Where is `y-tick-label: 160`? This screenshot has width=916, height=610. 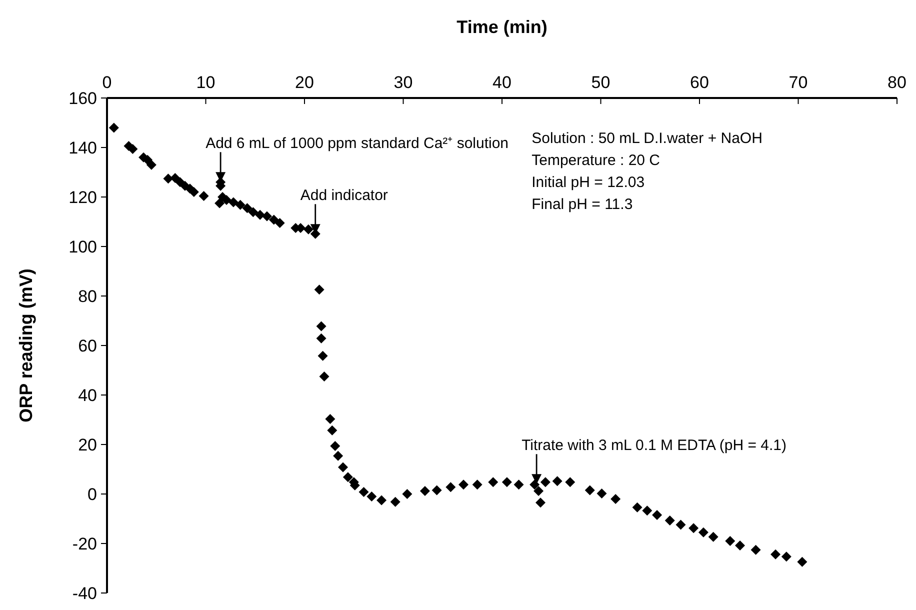
y-tick-label: 160 is located at coordinates (82, 98).